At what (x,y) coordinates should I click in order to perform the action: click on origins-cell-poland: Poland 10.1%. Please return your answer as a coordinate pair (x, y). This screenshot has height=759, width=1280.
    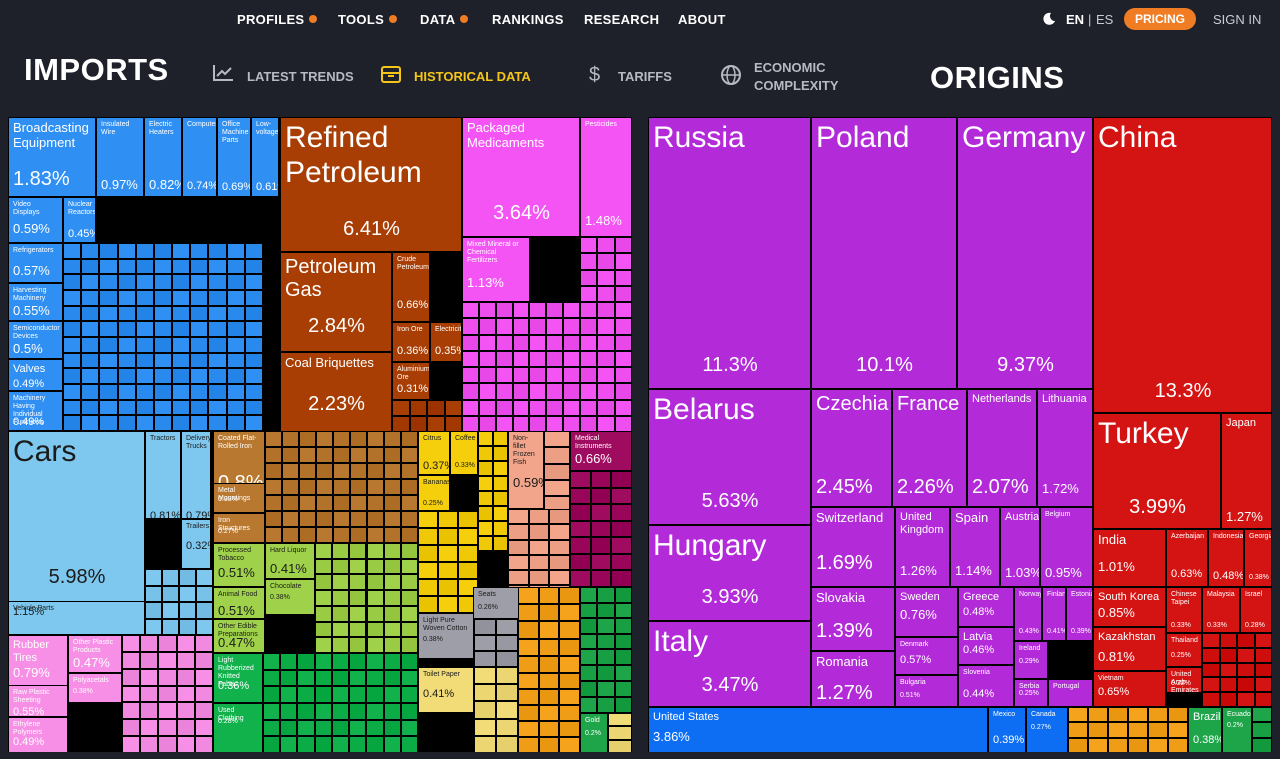
    Looking at the image, I should click on (884, 253).